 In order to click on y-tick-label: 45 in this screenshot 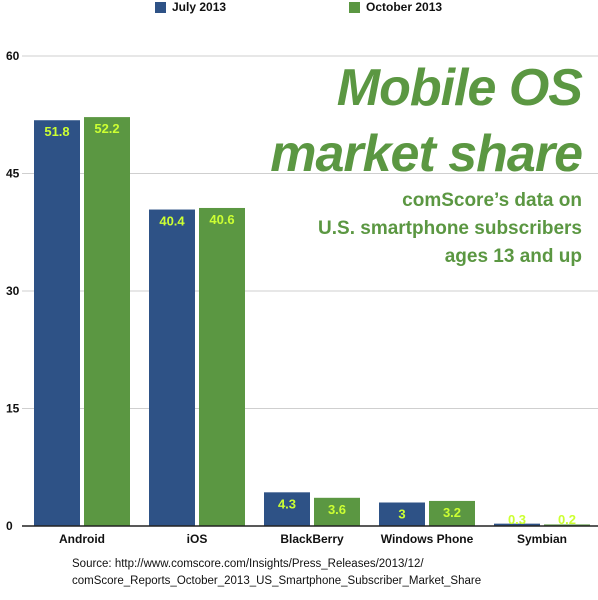, I will do `click(13, 174)`.